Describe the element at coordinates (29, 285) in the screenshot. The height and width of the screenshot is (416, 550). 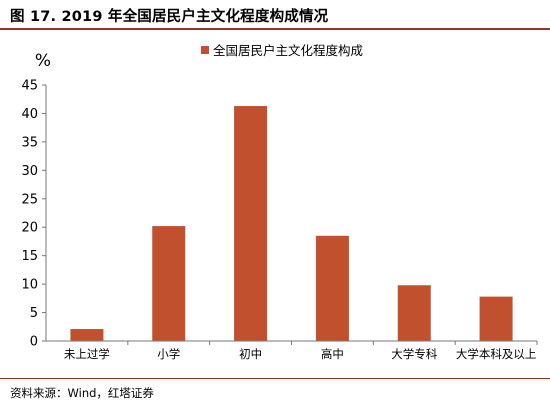
I see `y-tick-label: 10` at that location.